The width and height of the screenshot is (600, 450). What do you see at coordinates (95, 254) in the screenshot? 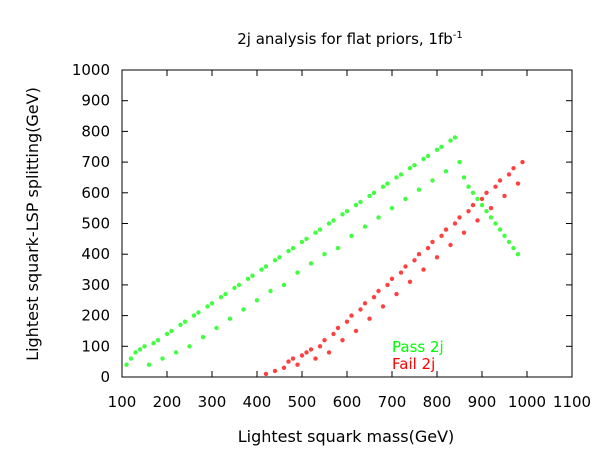
I see `y-tick-label-4: 400` at bounding box center [95, 254].